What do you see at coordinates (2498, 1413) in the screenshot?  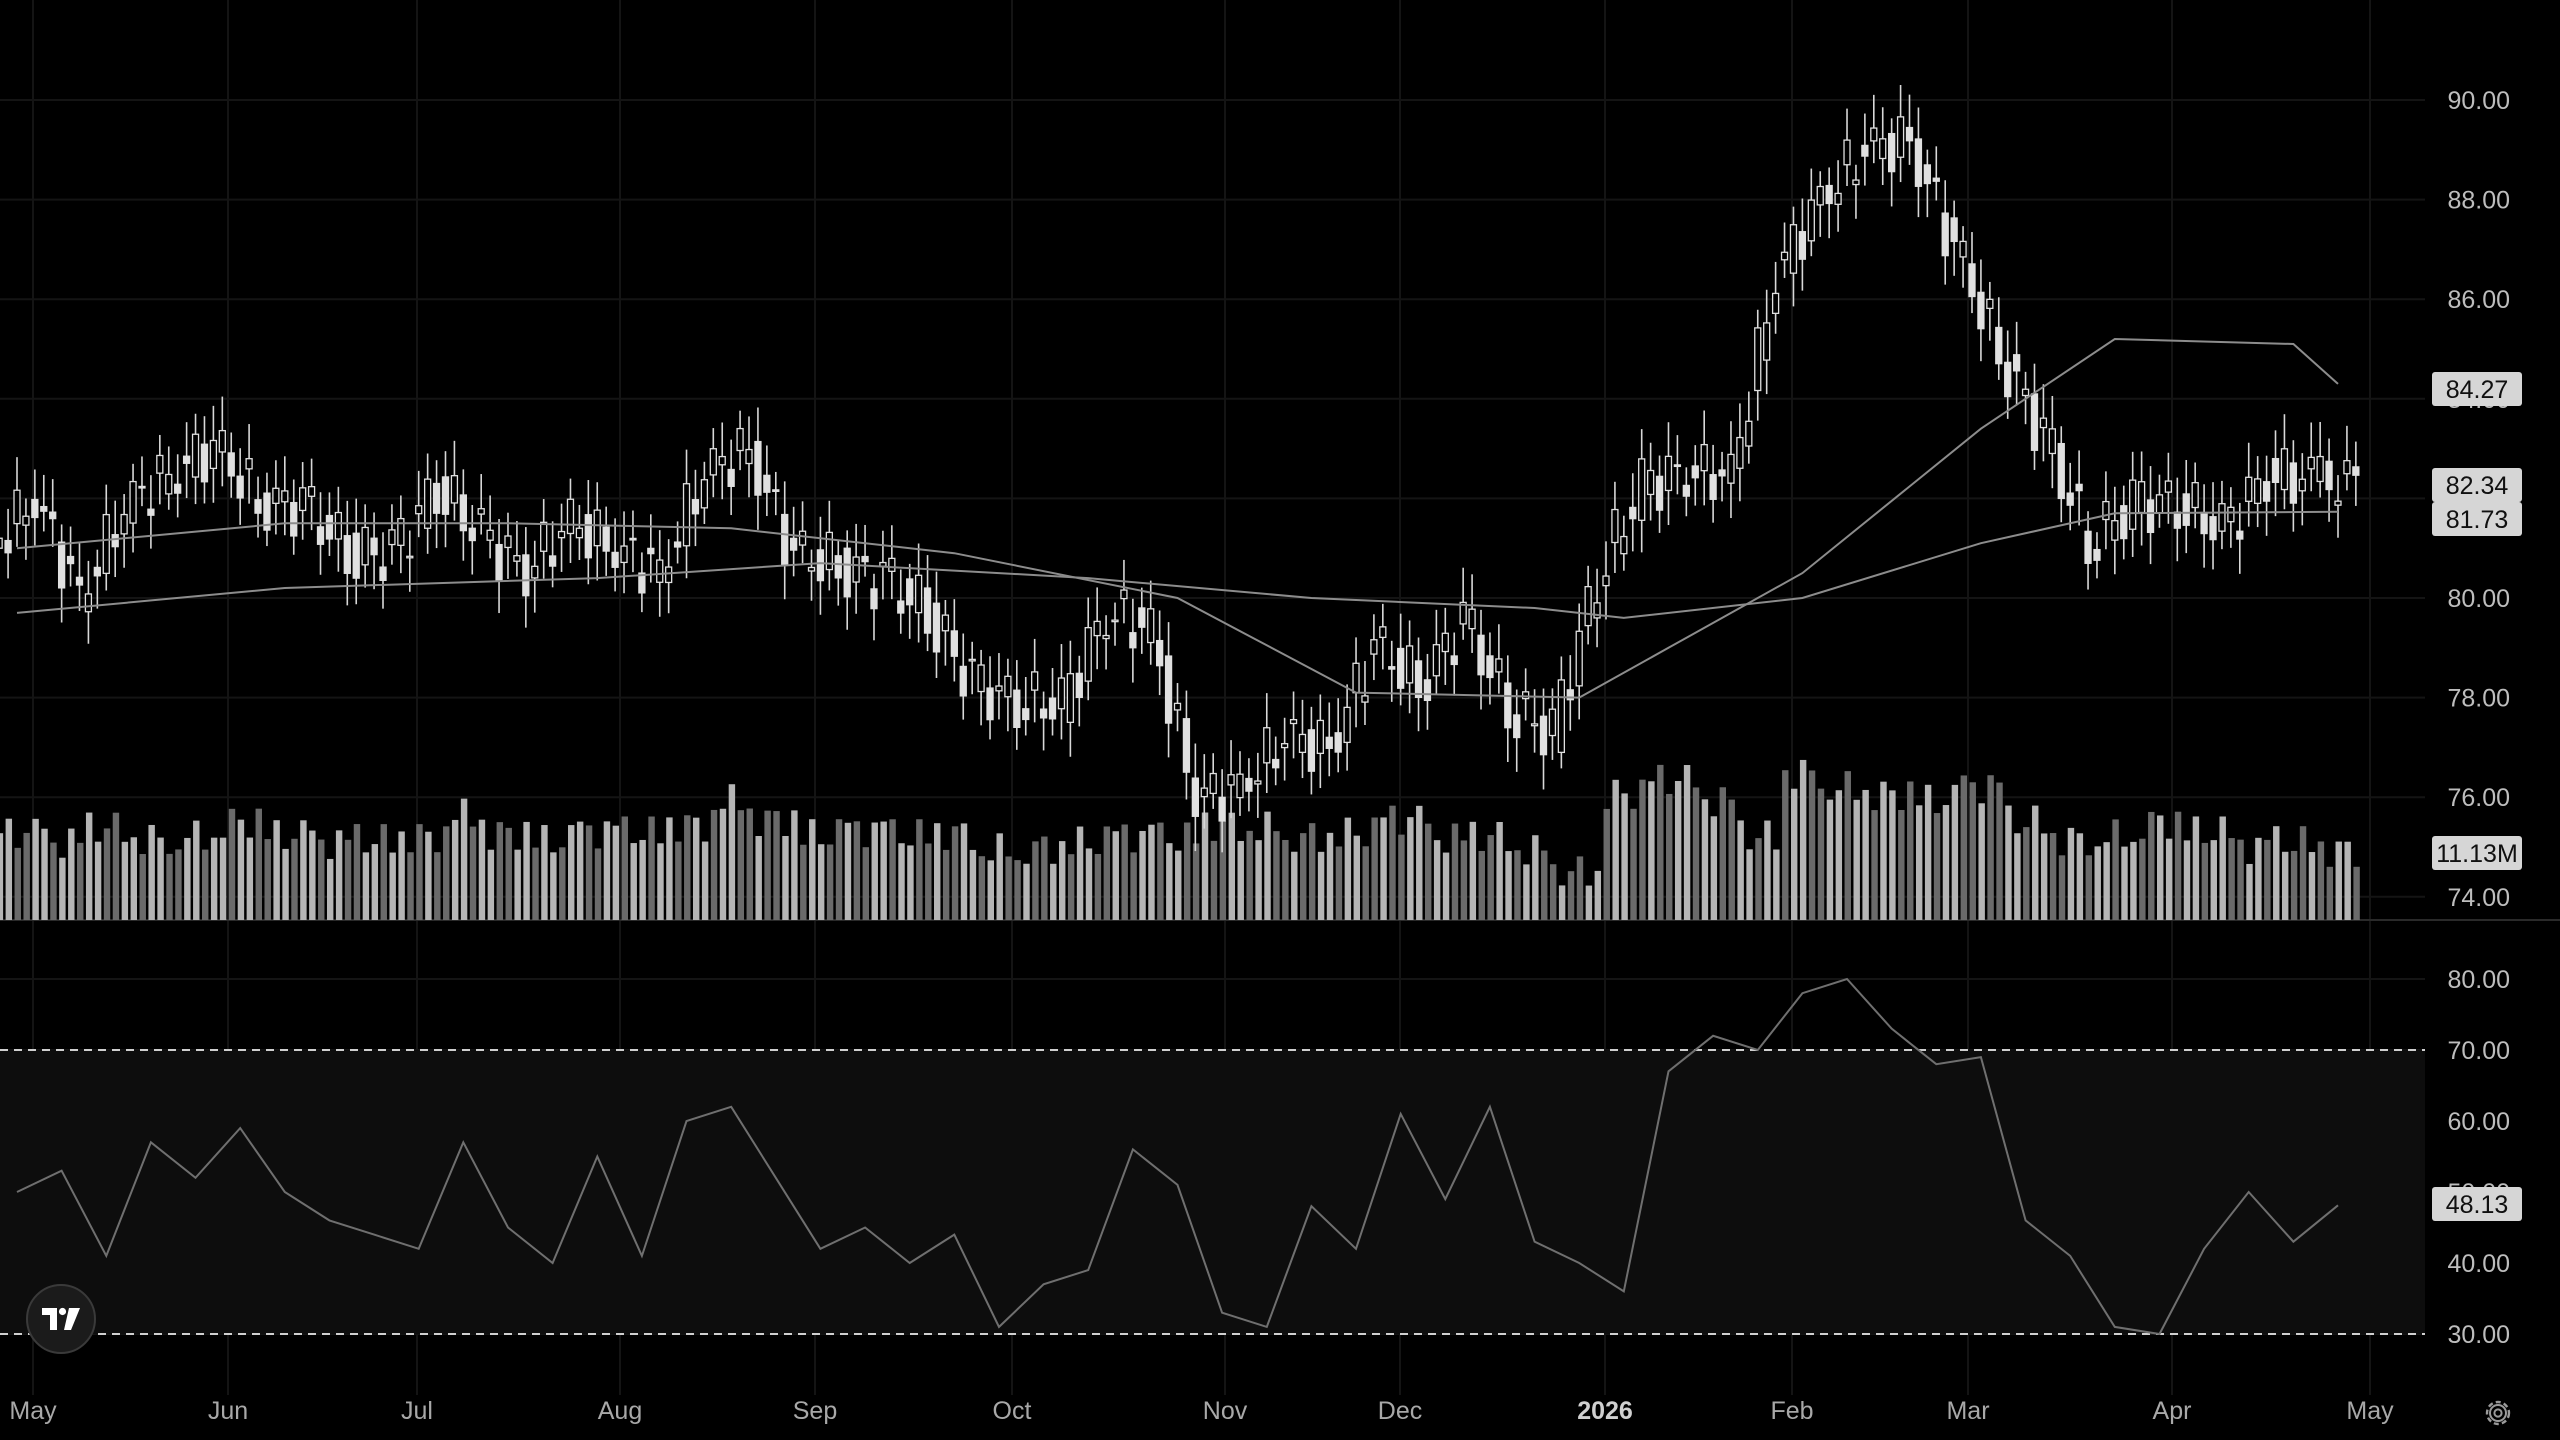 I see `gear-icon` at bounding box center [2498, 1413].